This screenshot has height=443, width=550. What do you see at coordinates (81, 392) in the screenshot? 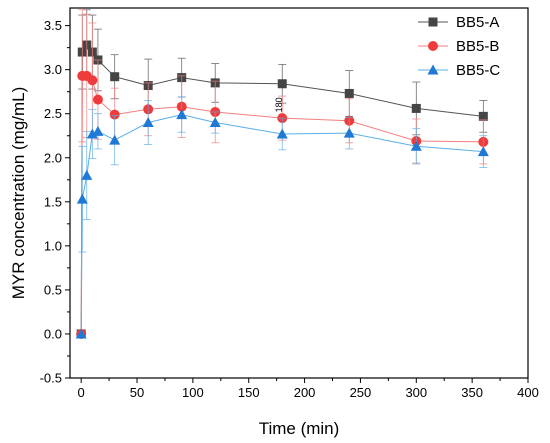
I see `x-tick-label: 0` at bounding box center [81, 392].